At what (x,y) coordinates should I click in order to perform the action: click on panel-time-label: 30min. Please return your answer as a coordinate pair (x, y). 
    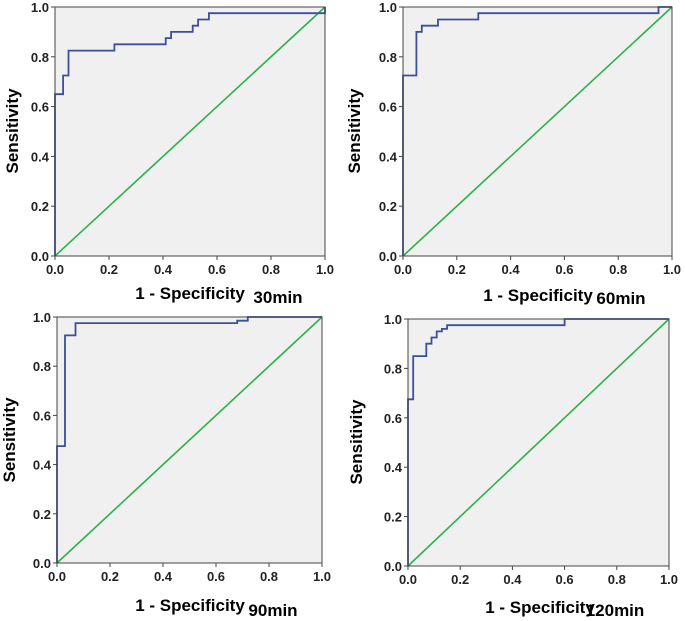
    Looking at the image, I should click on (277, 297).